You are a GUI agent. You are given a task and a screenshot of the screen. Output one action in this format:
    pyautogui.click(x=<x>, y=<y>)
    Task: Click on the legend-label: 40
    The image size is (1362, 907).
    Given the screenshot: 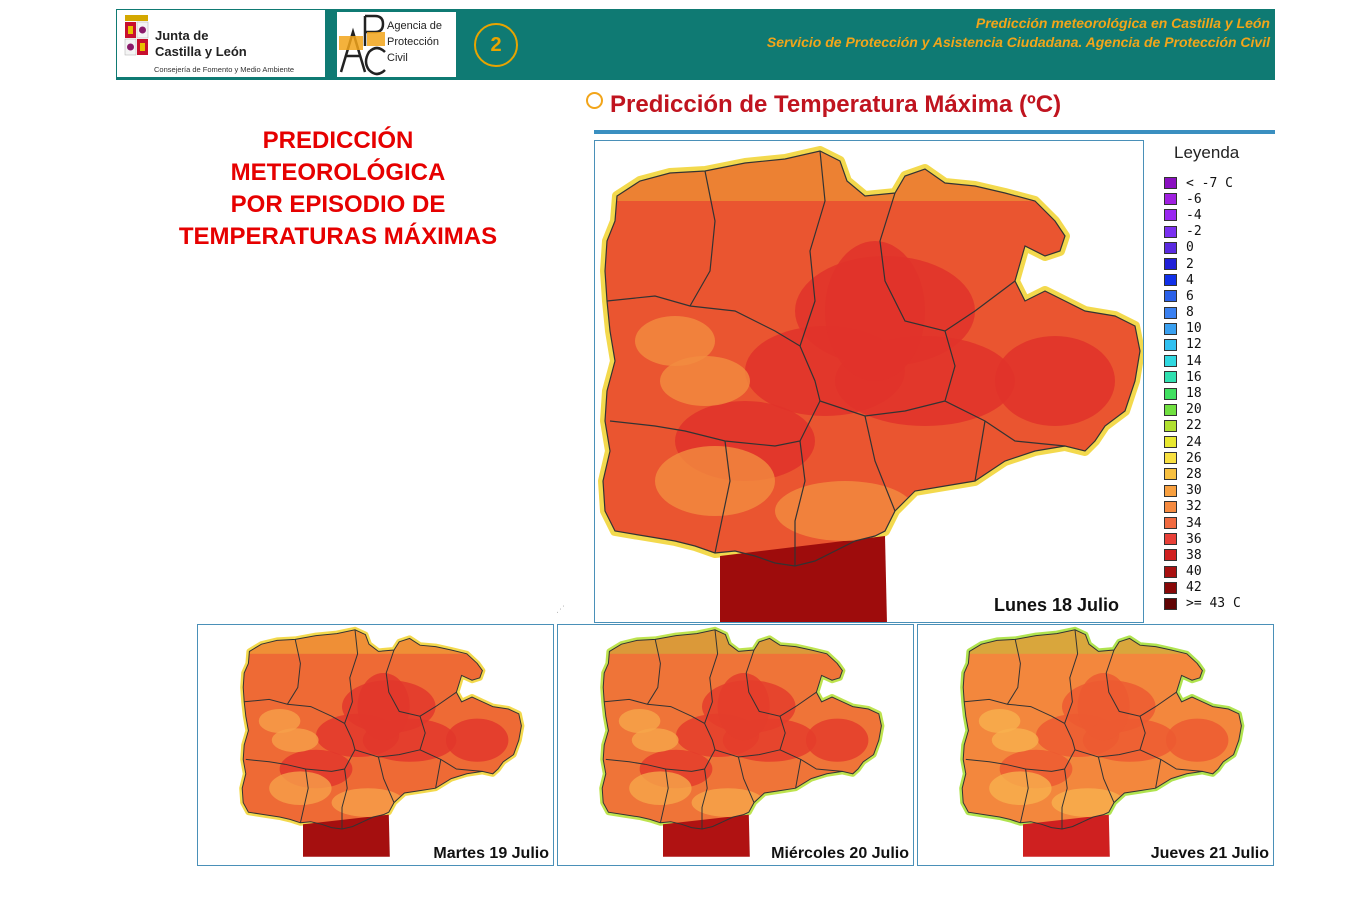 What is the action you would take?
    pyautogui.click(x=1194, y=572)
    